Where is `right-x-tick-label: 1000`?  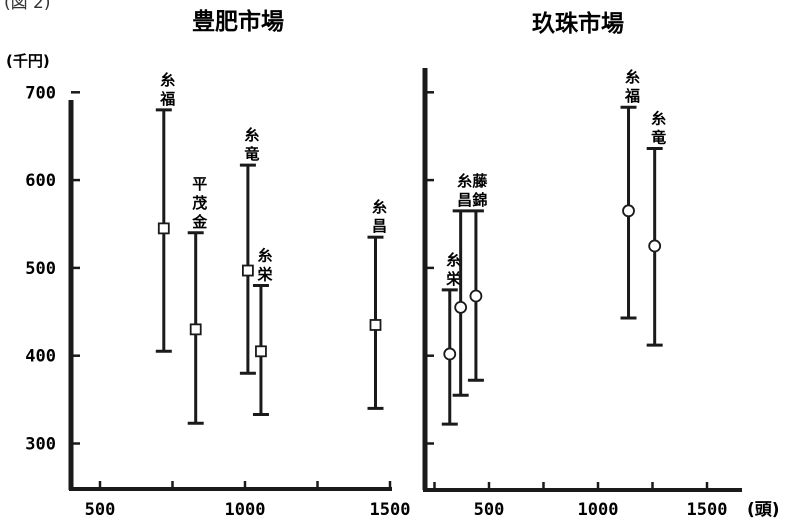
right-x-tick-label: 1000 is located at coordinates (598, 510).